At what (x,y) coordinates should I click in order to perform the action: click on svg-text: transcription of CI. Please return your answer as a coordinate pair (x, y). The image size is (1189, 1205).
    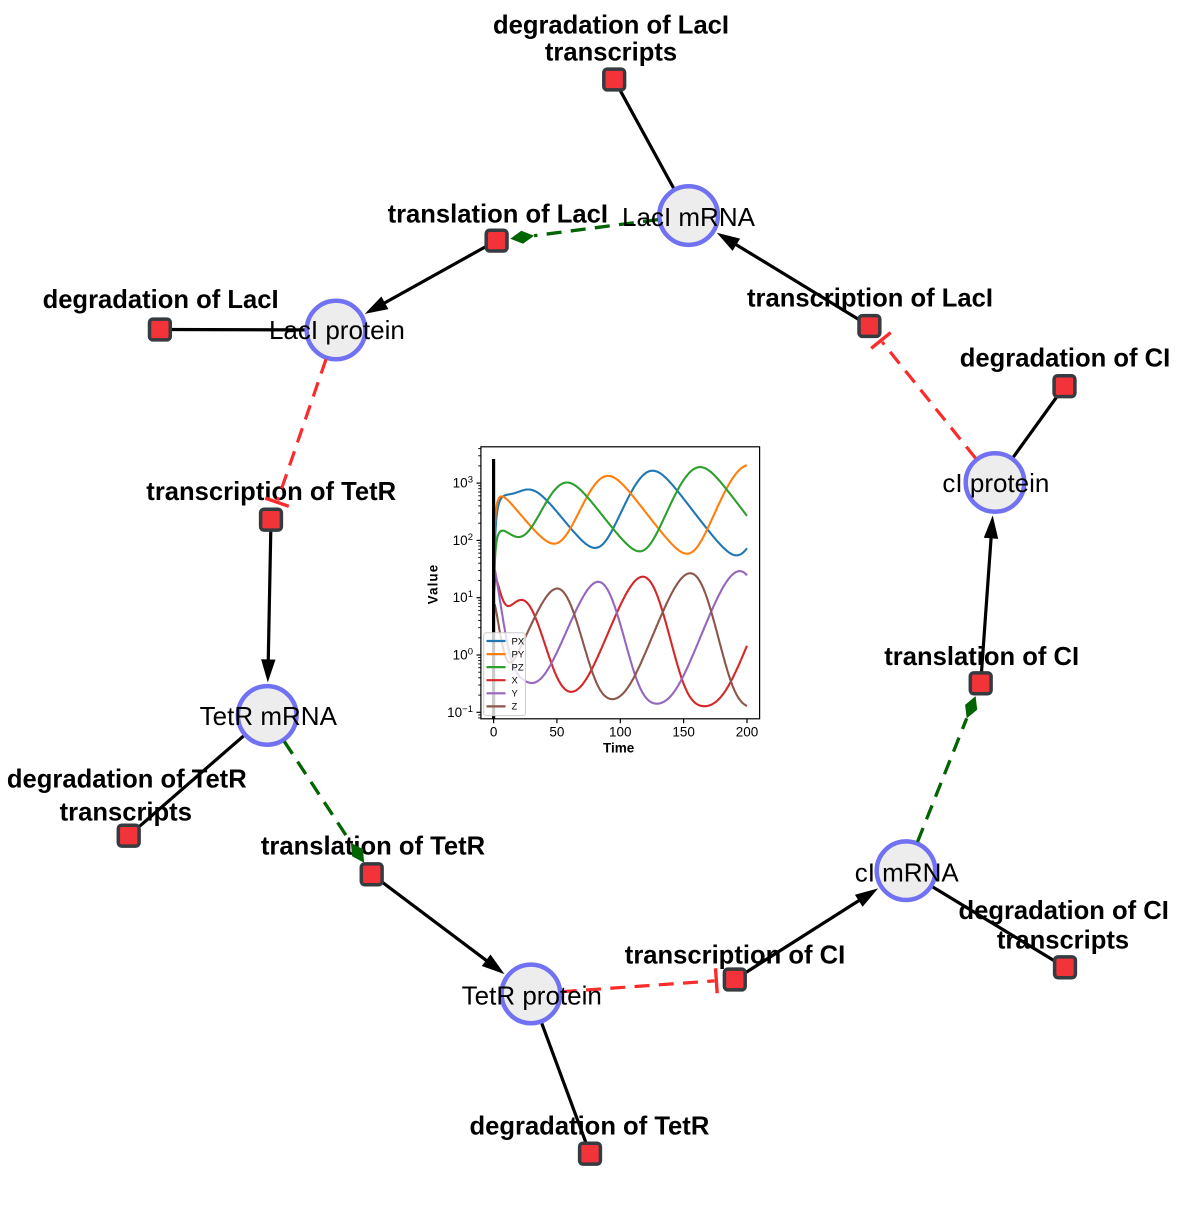
    Looking at the image, I should click on (735, 956).